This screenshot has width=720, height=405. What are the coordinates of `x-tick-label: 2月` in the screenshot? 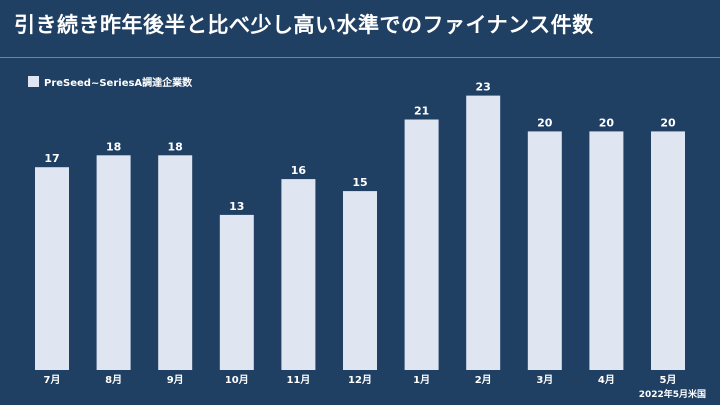 It's located at (483, 380).